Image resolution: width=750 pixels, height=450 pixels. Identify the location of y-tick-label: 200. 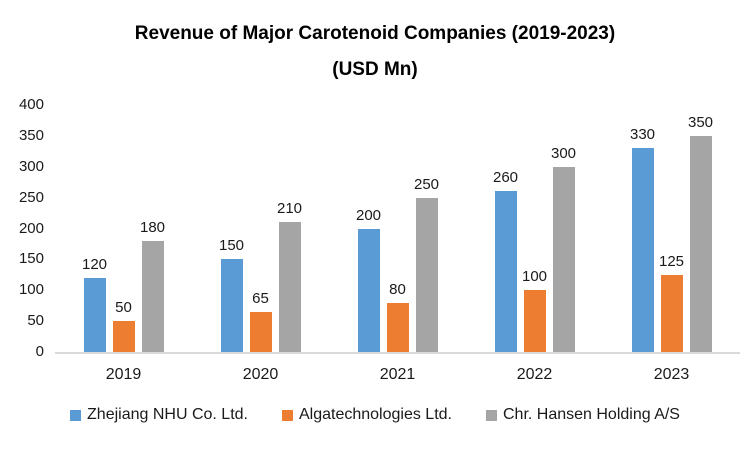
(31, 228).